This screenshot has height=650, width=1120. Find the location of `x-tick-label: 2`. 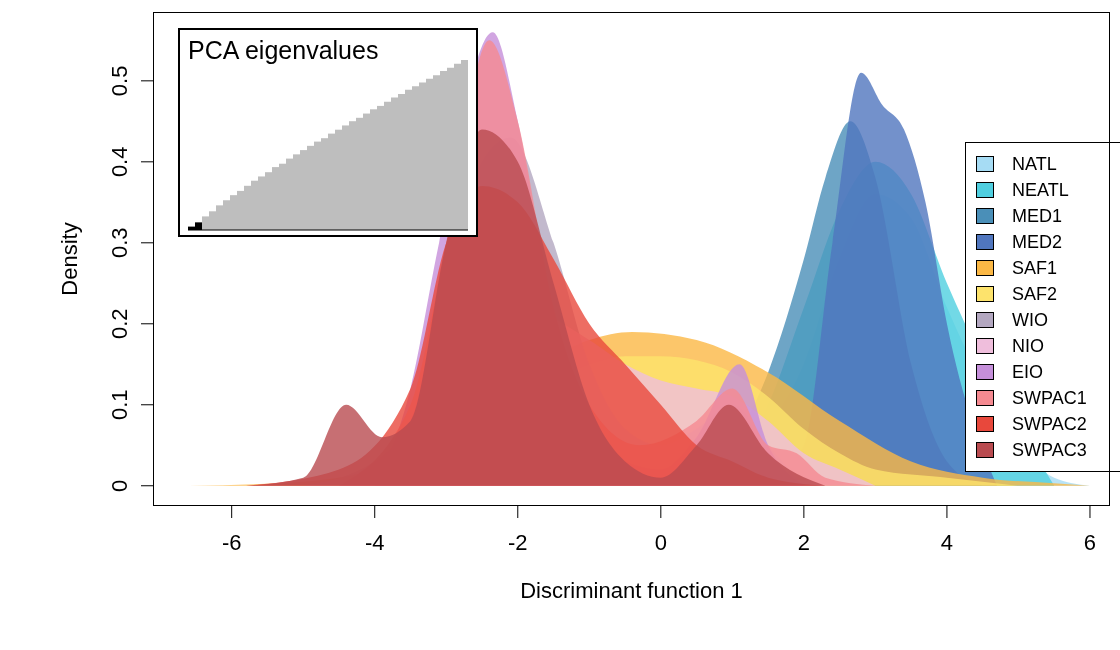

x-tick-label: 2 is located at coordinates (803, 542).